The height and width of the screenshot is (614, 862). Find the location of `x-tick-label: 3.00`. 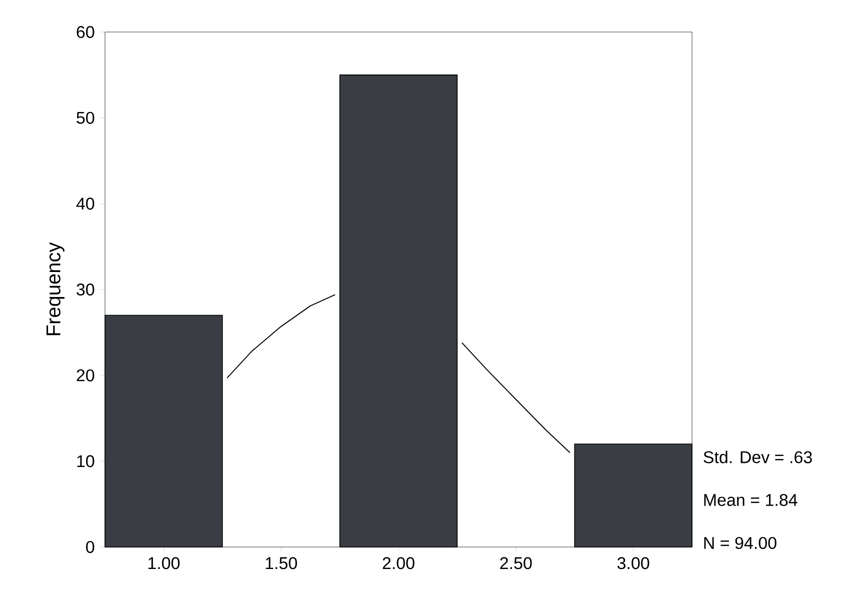

x-tick-label: 3.00 is located at coordinates (633, 563).